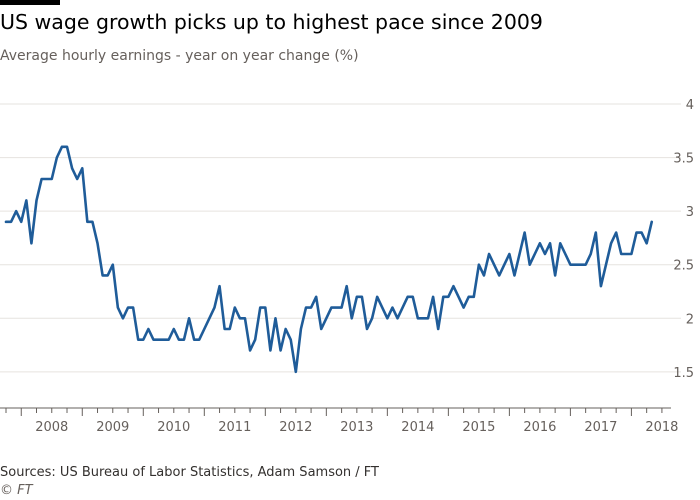 The height and width of the screenshot is (500, 700). What do you see at coordinates (683, 239) in the screenshot?
I see `y-axis-ticks: 1.5 2 2.5 3 3.5 4` at bounding box center [683, 239].